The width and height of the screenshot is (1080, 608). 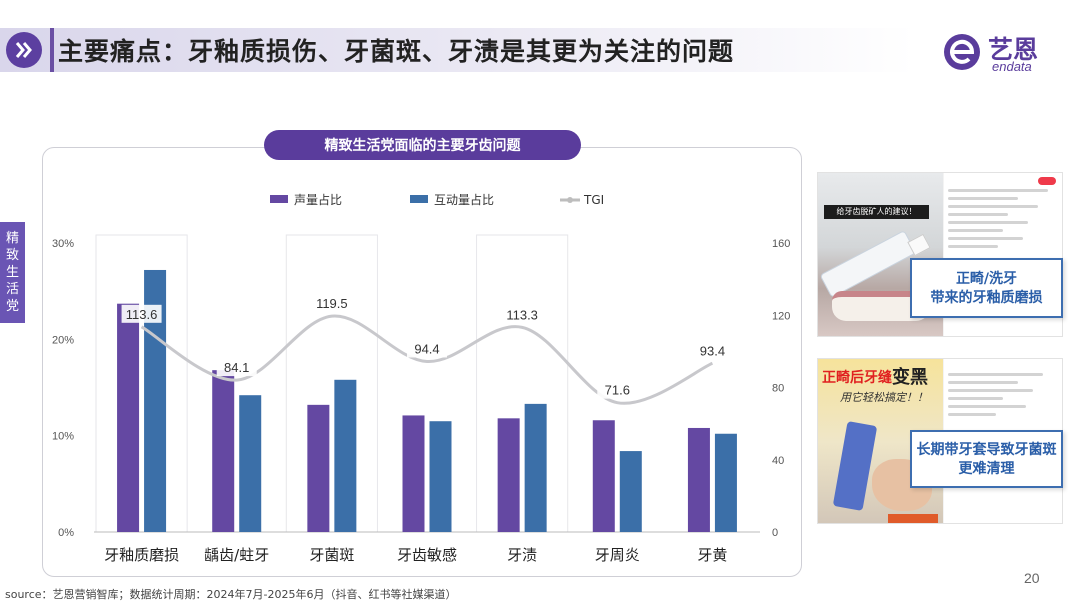 I want to click on header-band, so click(x=457, y=50).